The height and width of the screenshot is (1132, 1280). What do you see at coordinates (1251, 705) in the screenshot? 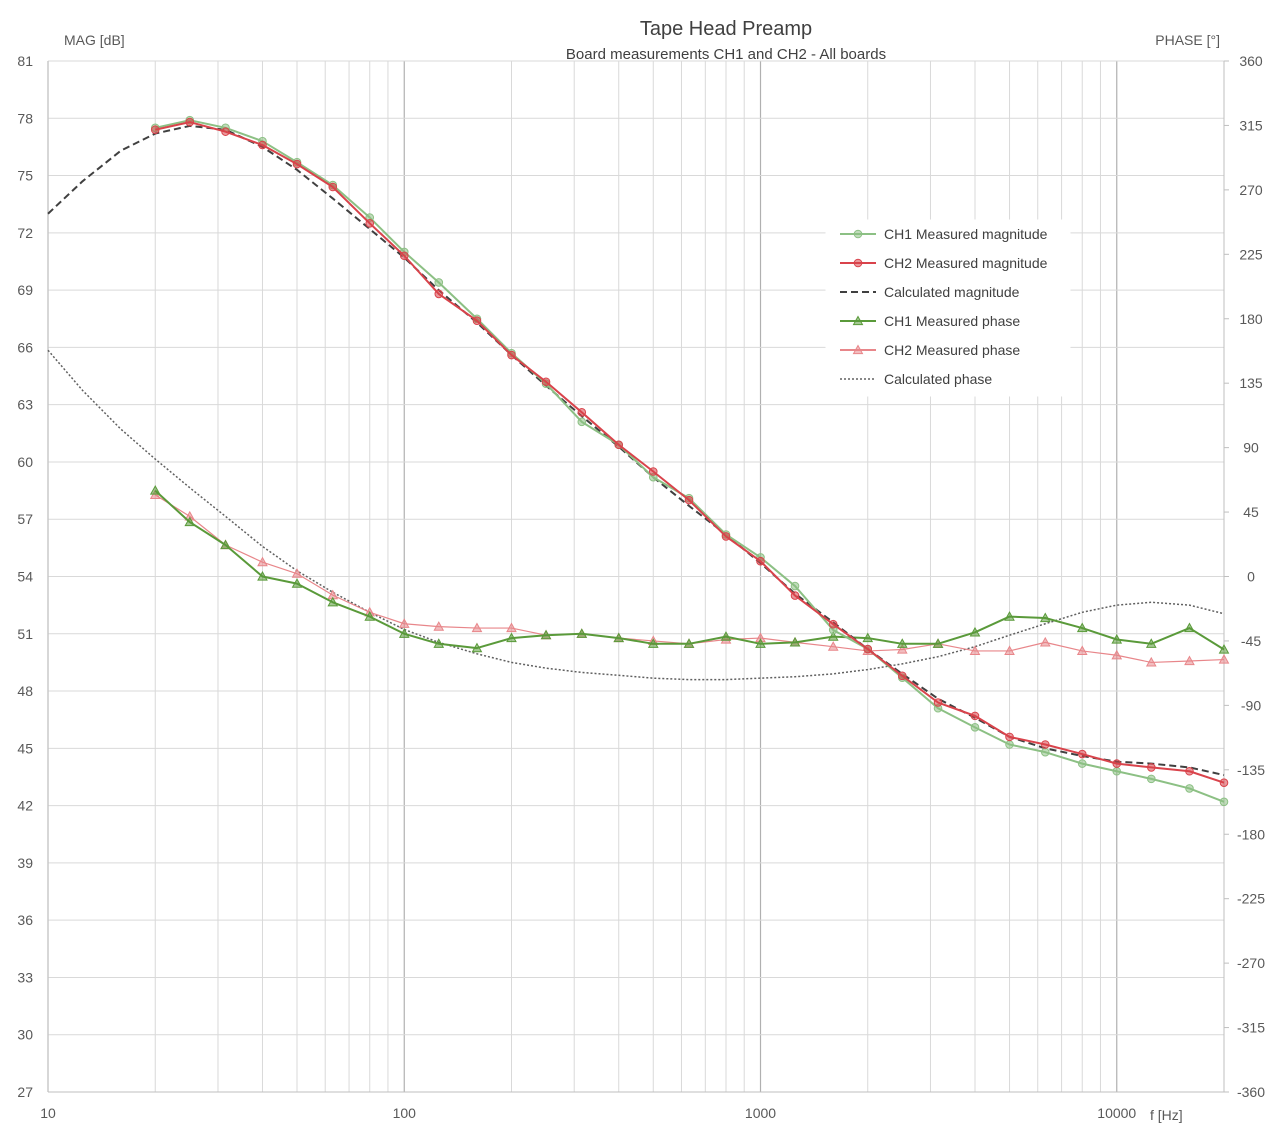
I see `y-tick-label-right: -90` at bounding box center [1251, 705].